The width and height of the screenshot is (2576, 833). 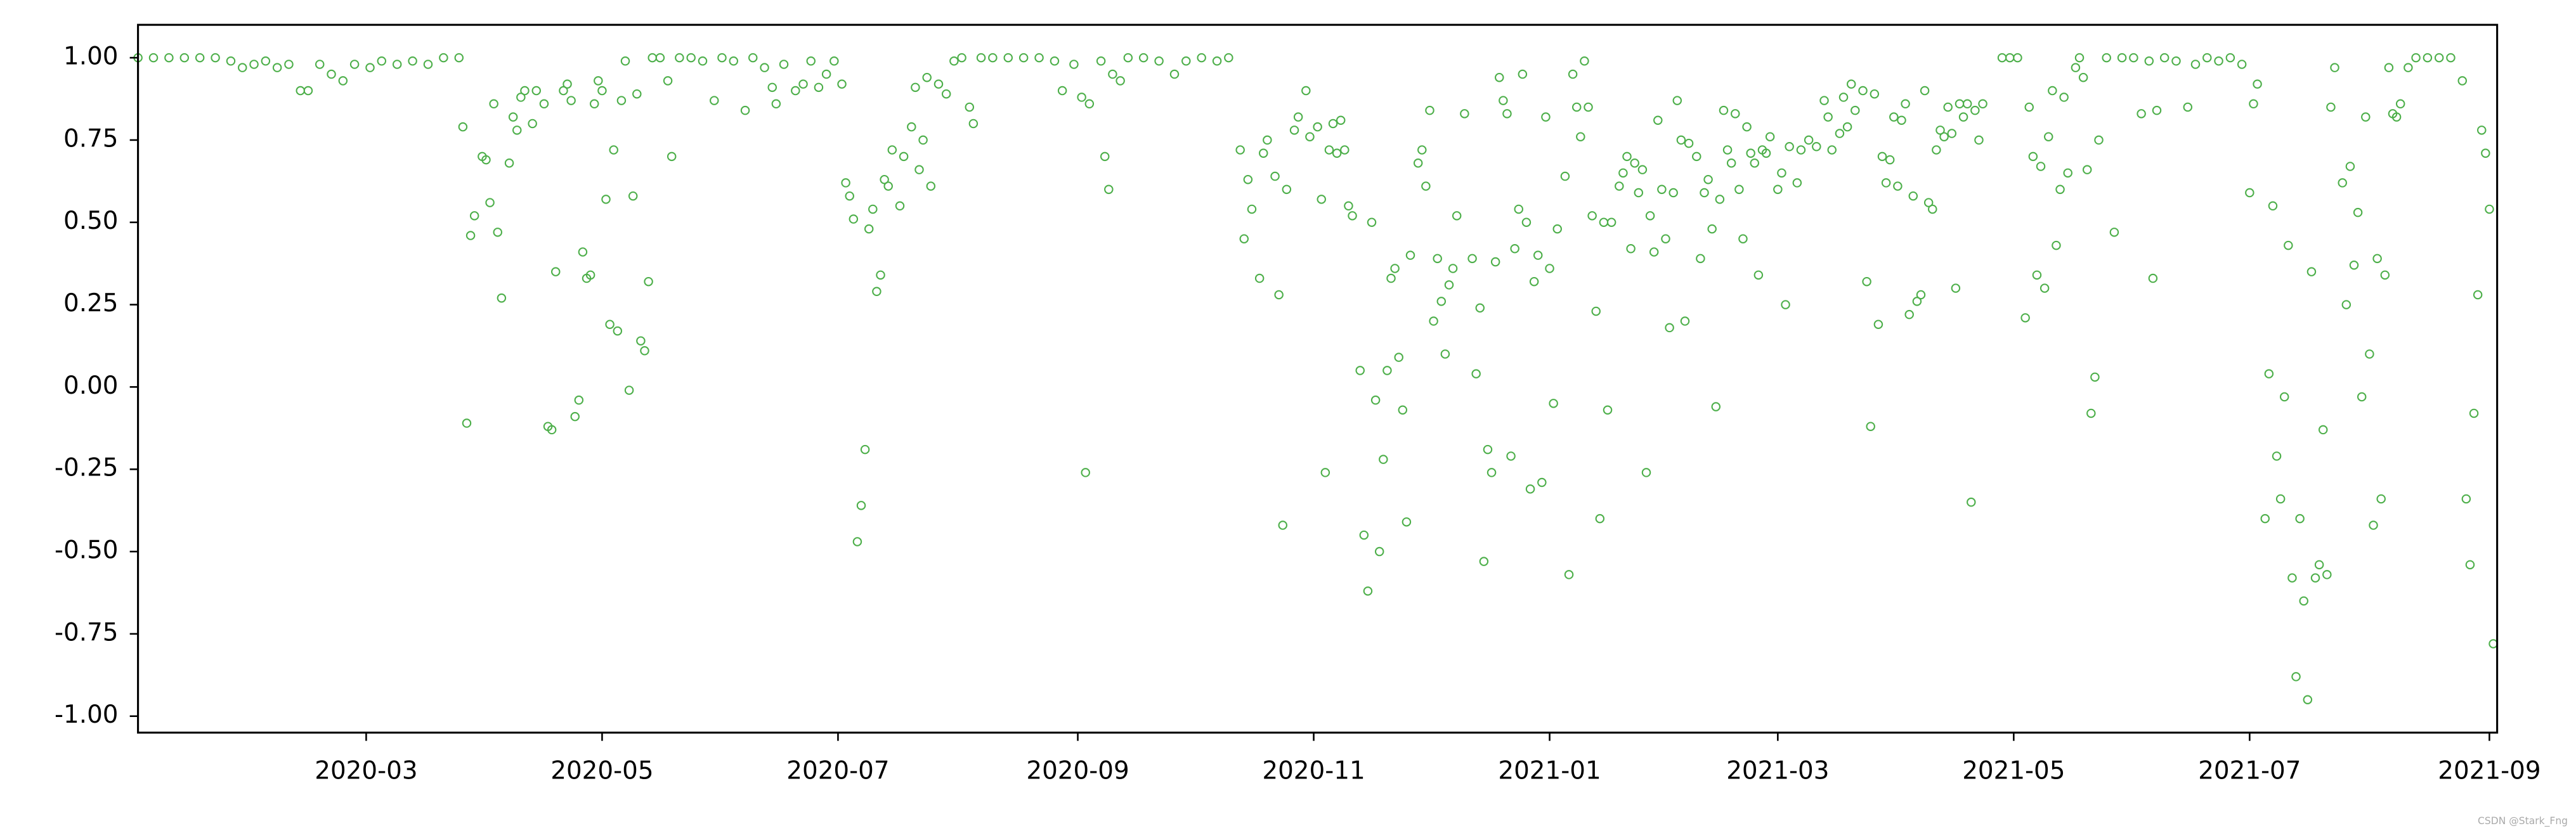 What do you see at coordinates (91, 385) in the screenshot?
I see `y-tick-label: 0.00` at bounding box center [91, 385].